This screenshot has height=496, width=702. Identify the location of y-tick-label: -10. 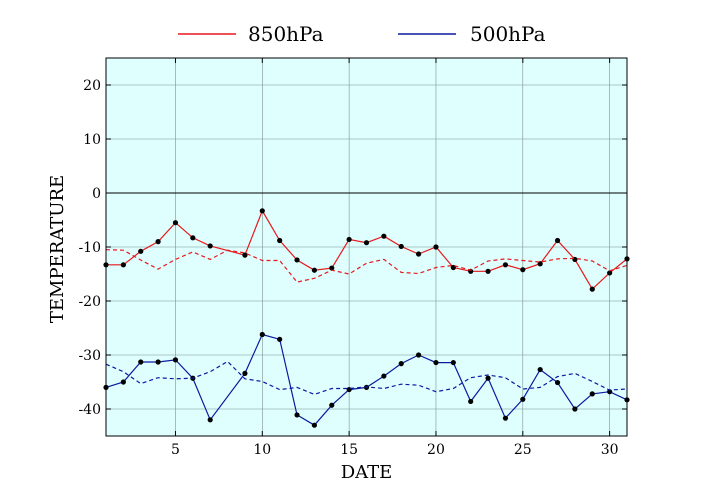
(89, 248).